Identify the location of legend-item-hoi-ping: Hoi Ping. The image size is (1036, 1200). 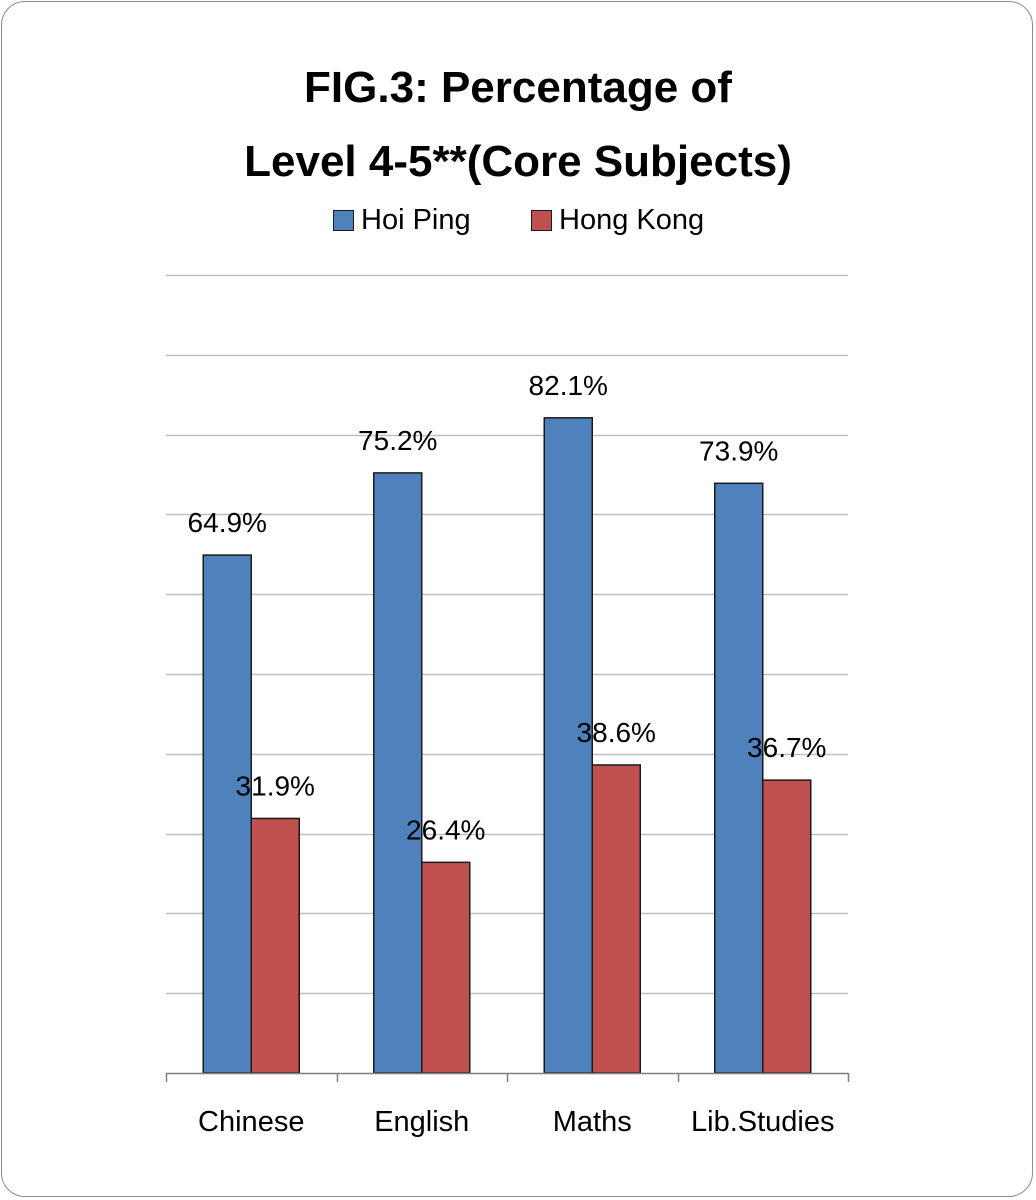
(402, 220).